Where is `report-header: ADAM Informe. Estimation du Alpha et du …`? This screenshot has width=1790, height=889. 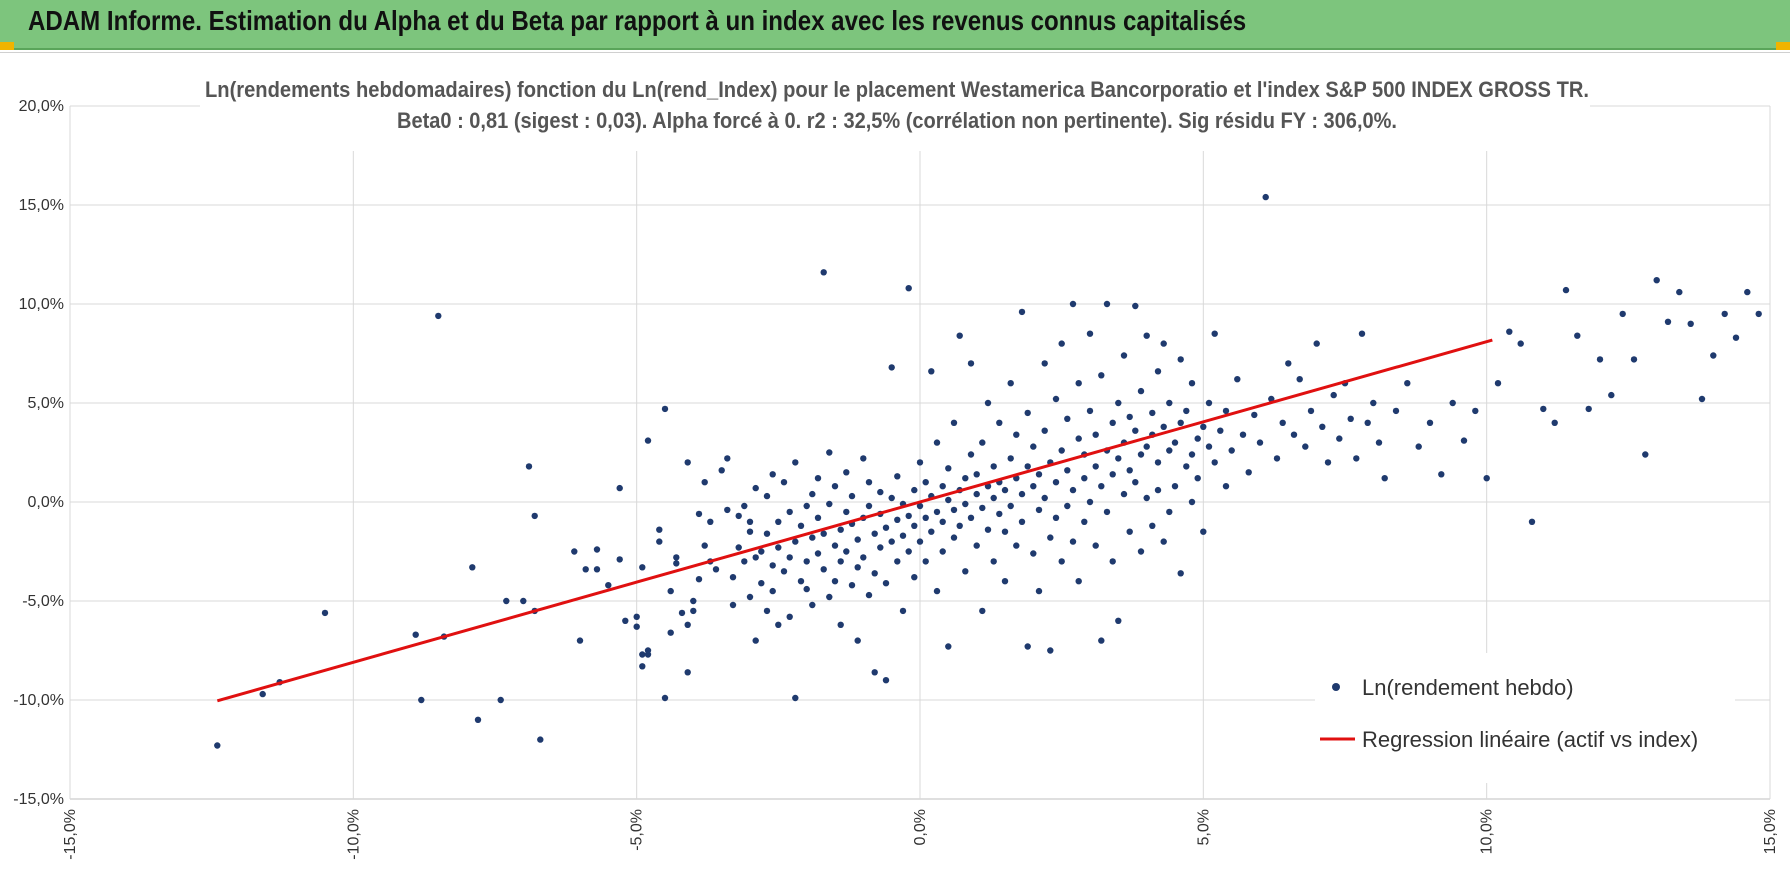
report-header: ADAM Informe. Estimation du Alpha et du … is located at coordinates (895, 25).